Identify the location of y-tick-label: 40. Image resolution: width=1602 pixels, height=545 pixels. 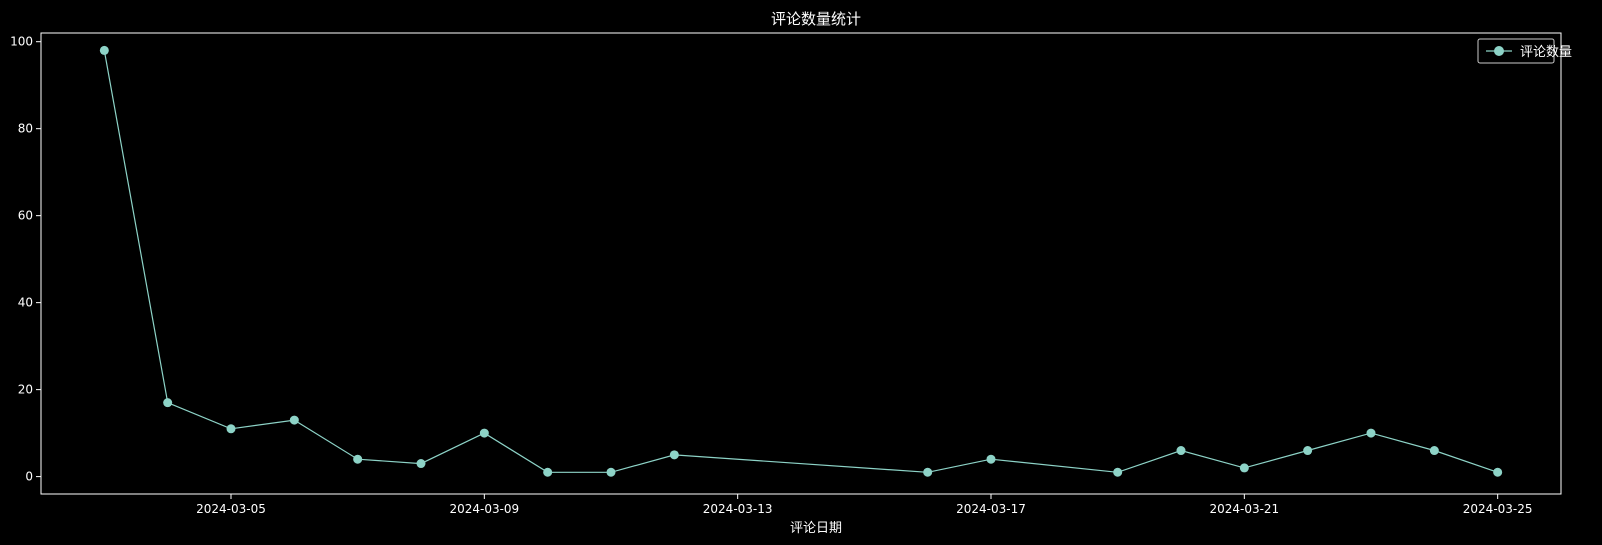
(25, 303).